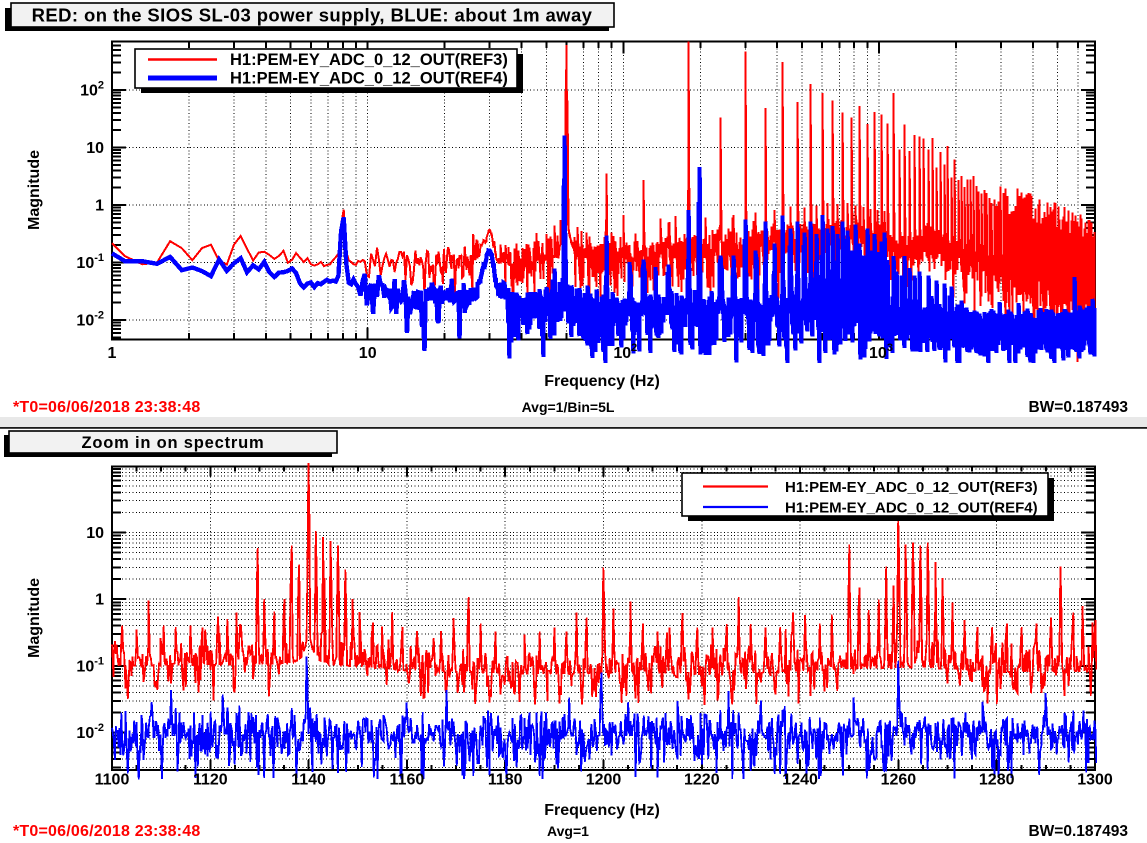  I want to click on svg-text: 1140, so click(308, 780).